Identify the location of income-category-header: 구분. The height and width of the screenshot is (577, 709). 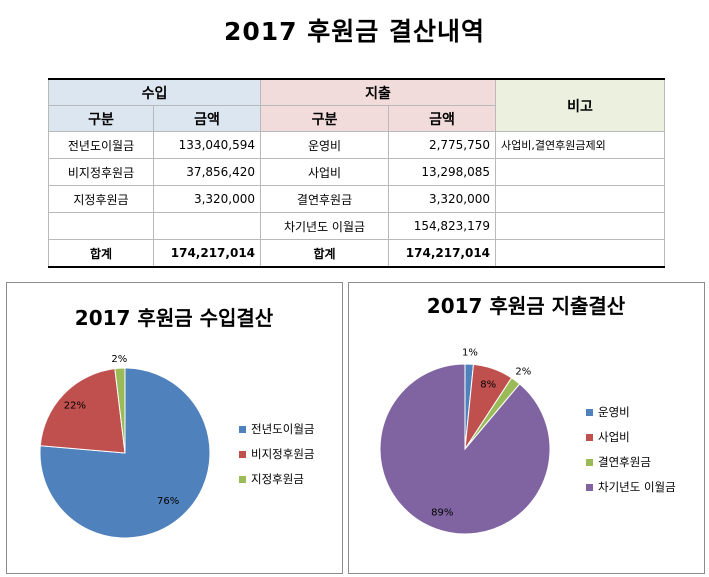
(101, 118).